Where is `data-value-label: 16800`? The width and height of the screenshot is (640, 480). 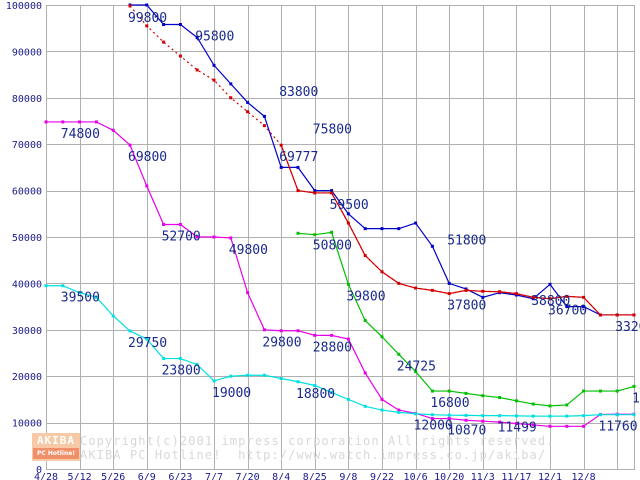 data-value-label: 16800 is located at coordinates (449, 403).